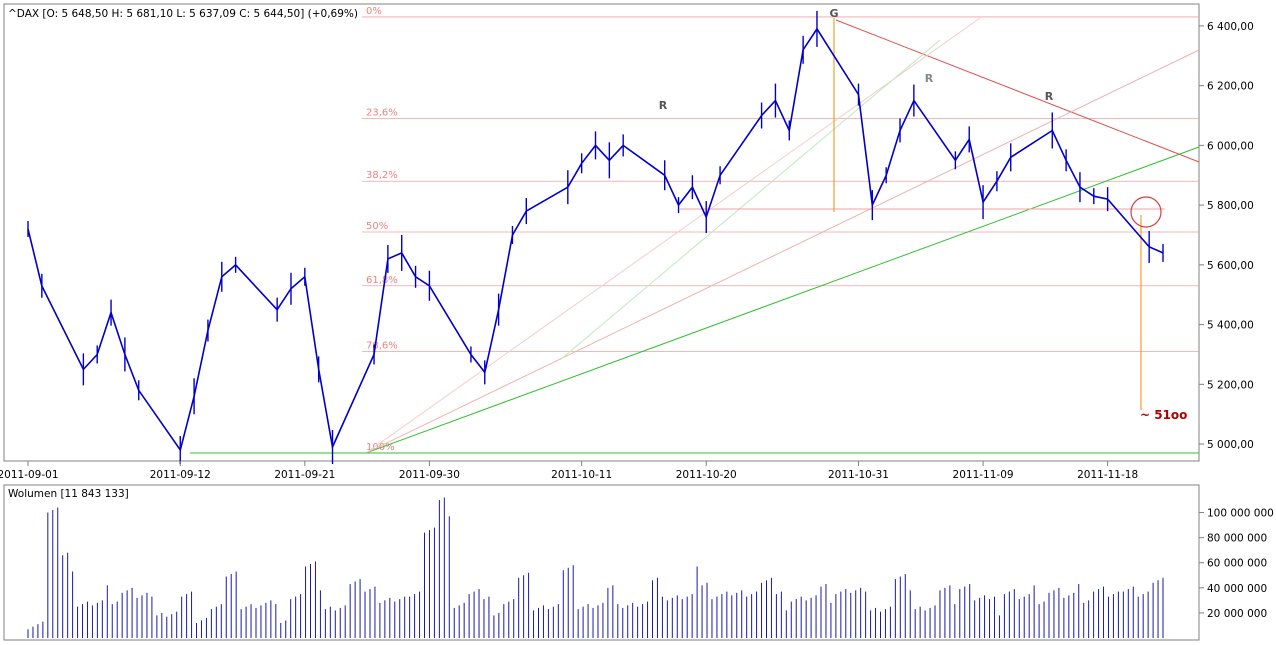 This screenshot has height=645, width=1276. What do you see at coordinates (706, 475) in the screenshot?
I see `time-axis-label: 2011-10-20` at bounding box center [706, 475].